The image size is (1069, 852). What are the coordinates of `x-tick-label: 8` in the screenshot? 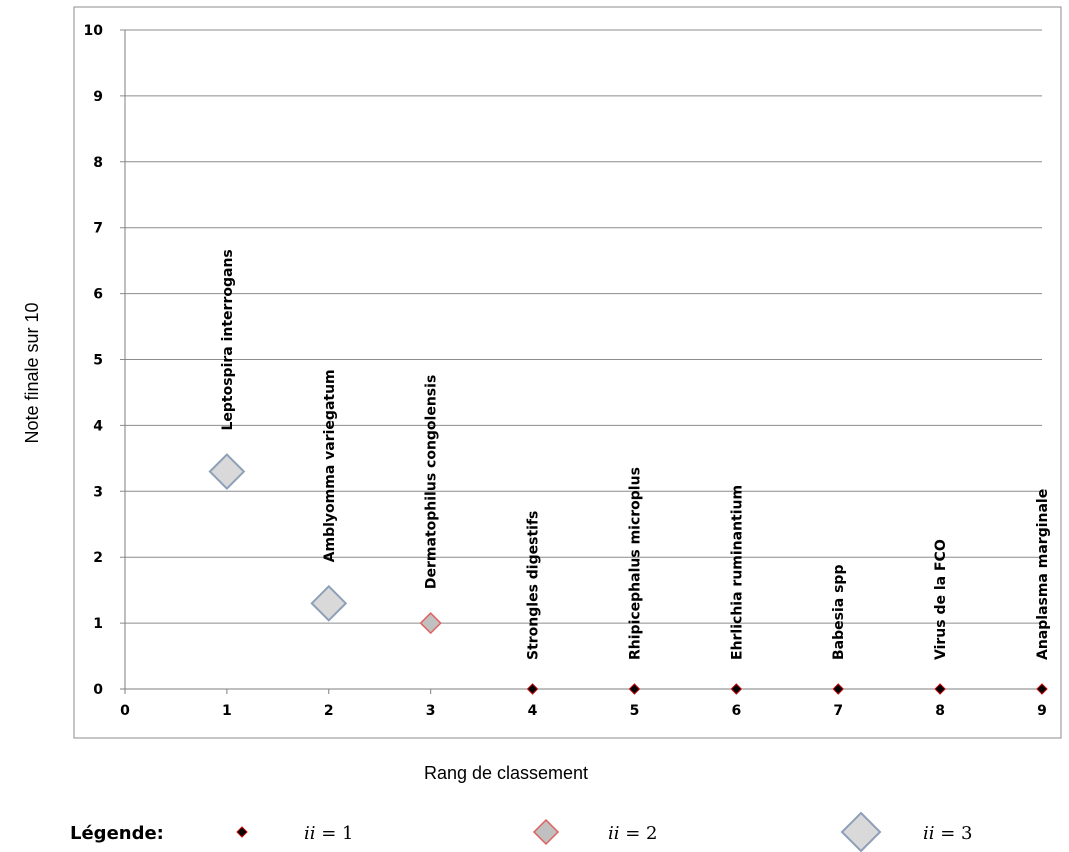 It's located at (940, 711).